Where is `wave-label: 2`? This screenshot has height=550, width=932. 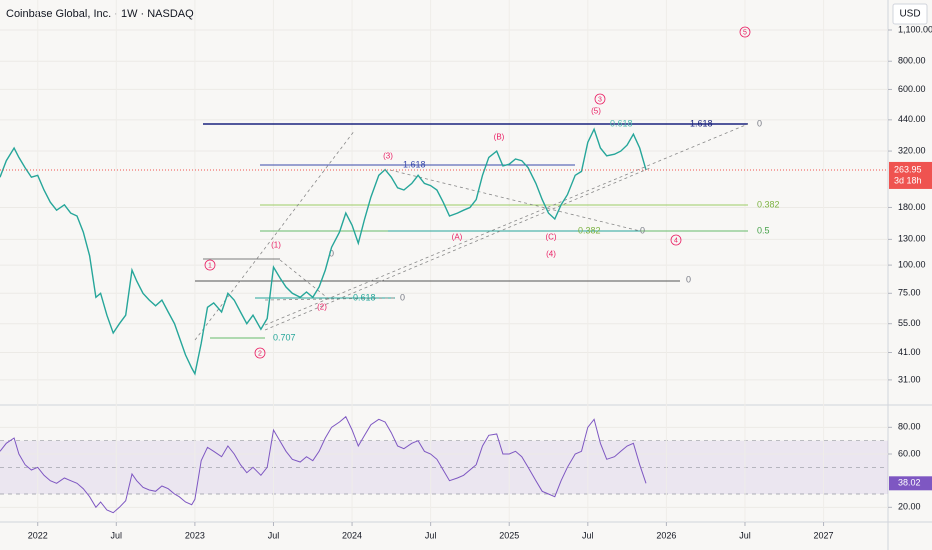 wave-label: 2 is located at coordinates (260, 353).